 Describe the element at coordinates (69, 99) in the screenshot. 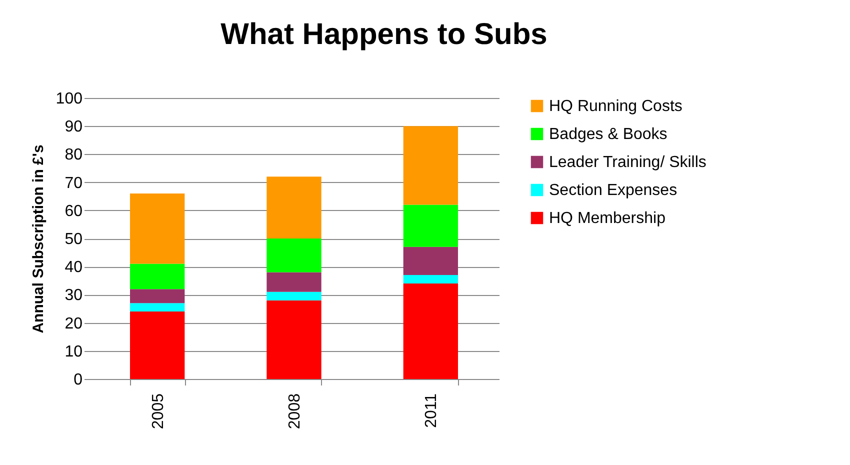

I see `y-tick-label: 100` at that location.